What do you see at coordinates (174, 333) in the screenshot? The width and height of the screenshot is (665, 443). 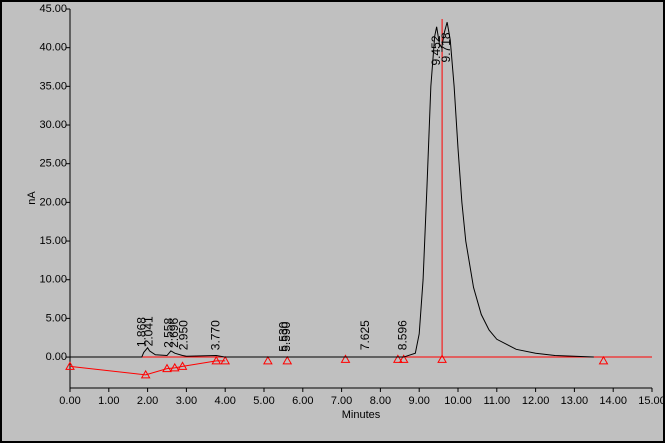 I see `peak-label: 2.696` at bounding box center [174, 333].